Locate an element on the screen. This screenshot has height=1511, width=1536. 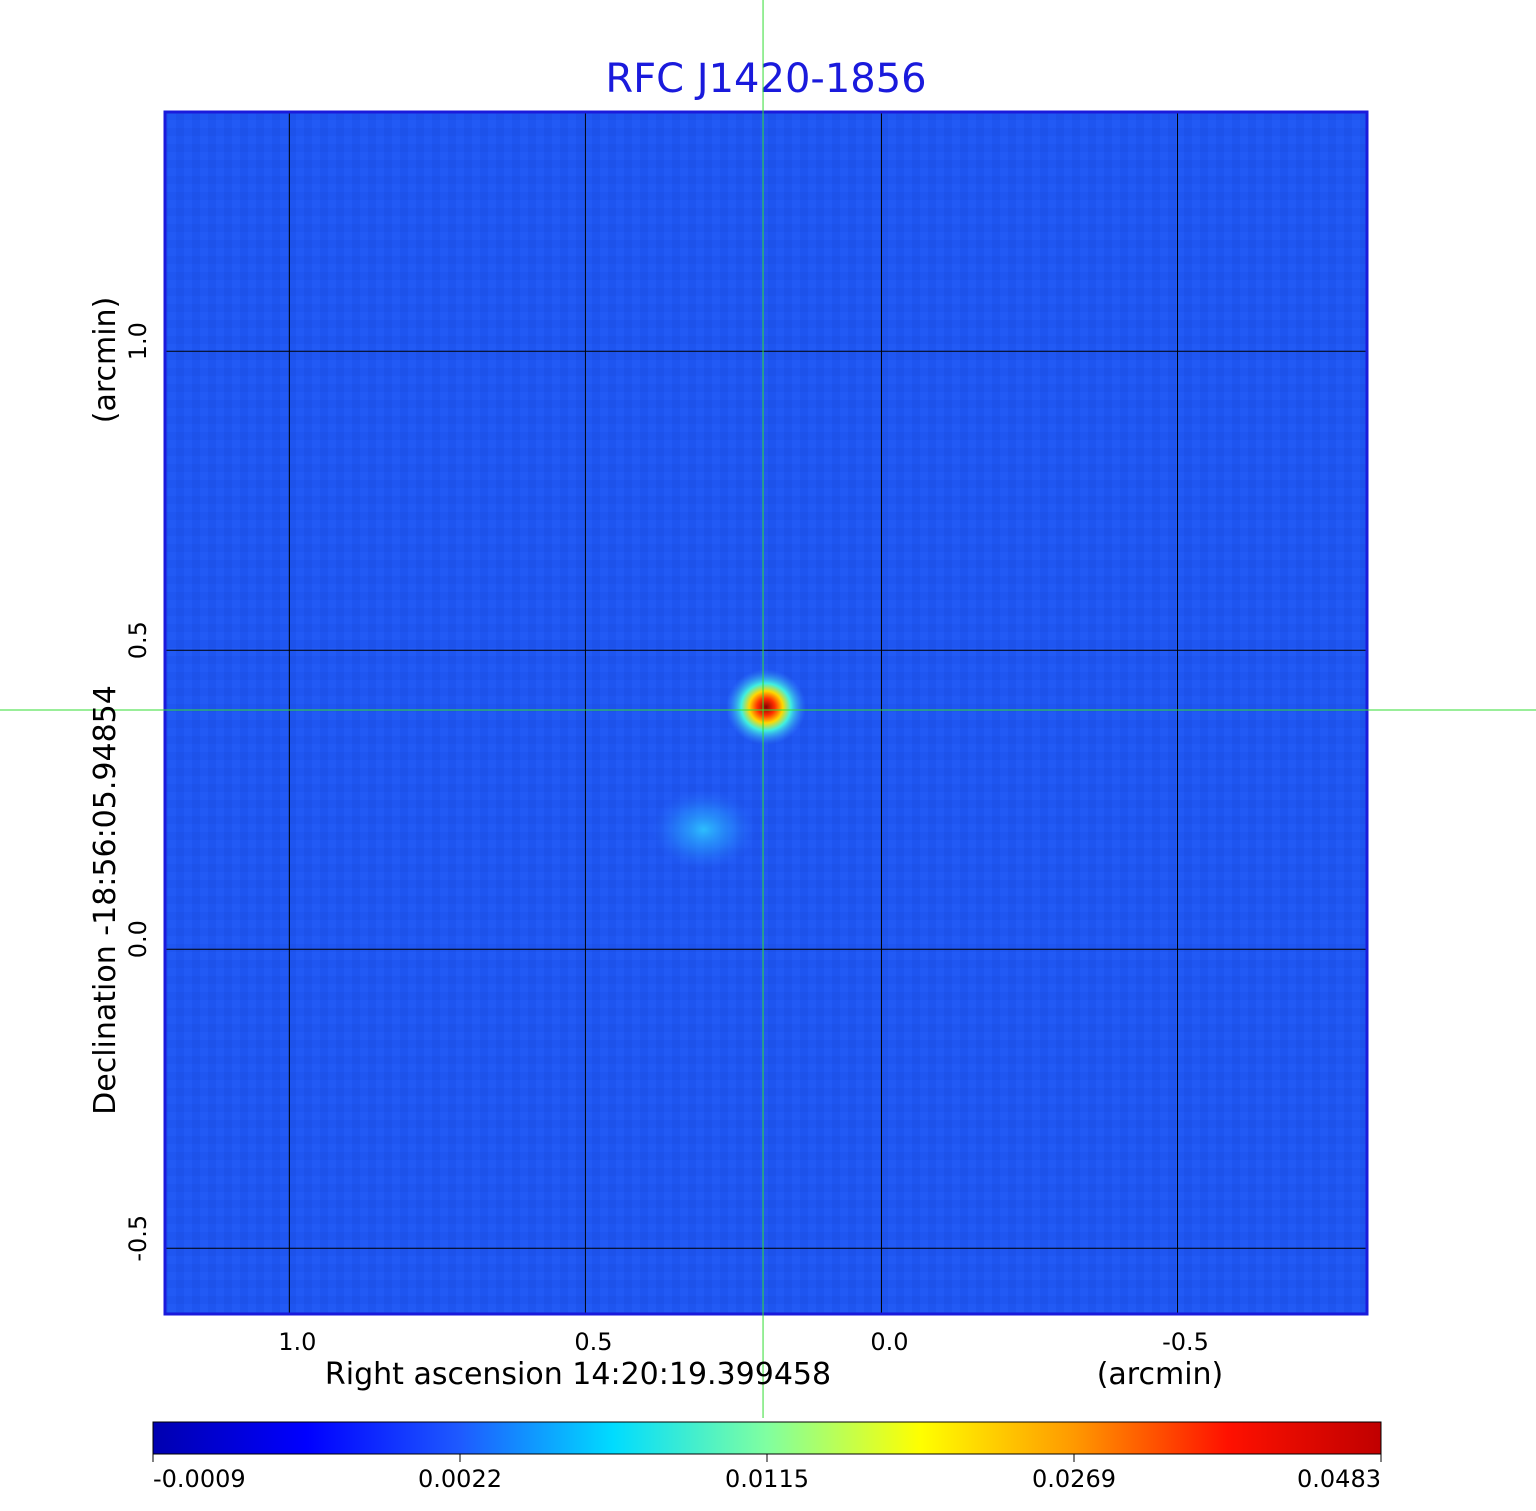
colorbar-tick-label: 0.0115 is located at coordinates (767, 1479).